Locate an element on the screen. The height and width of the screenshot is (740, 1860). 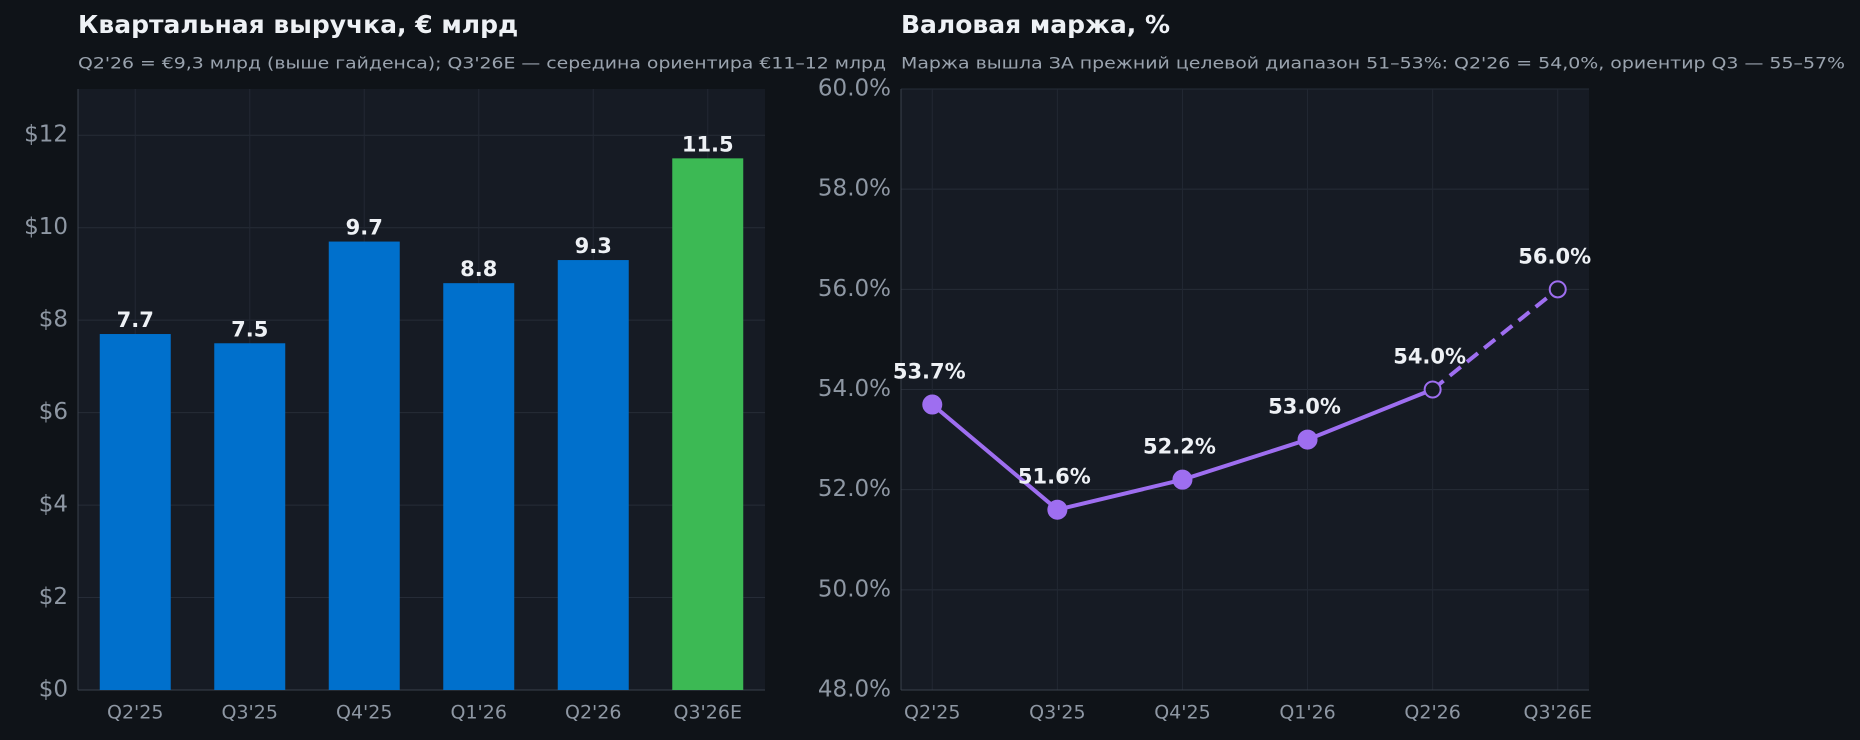
value-label: 56.0% is located at coordinates (1554, 256).